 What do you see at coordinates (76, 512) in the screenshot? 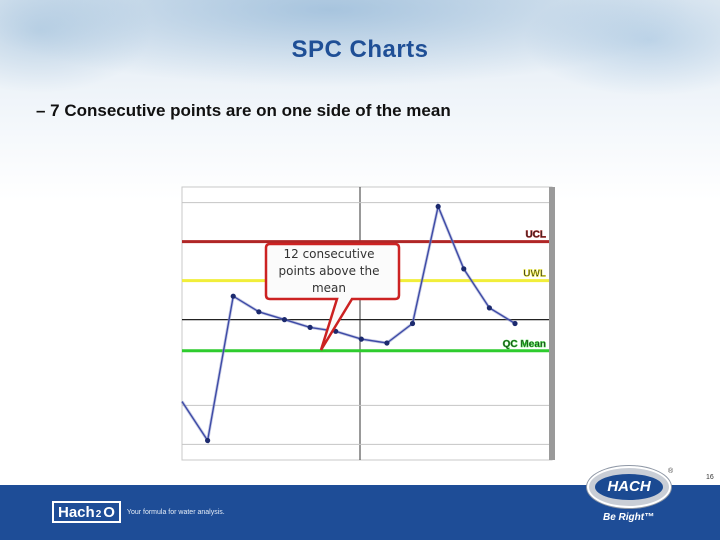
I see `hach2o-hach: Hach` at bounding box center [76, 512].